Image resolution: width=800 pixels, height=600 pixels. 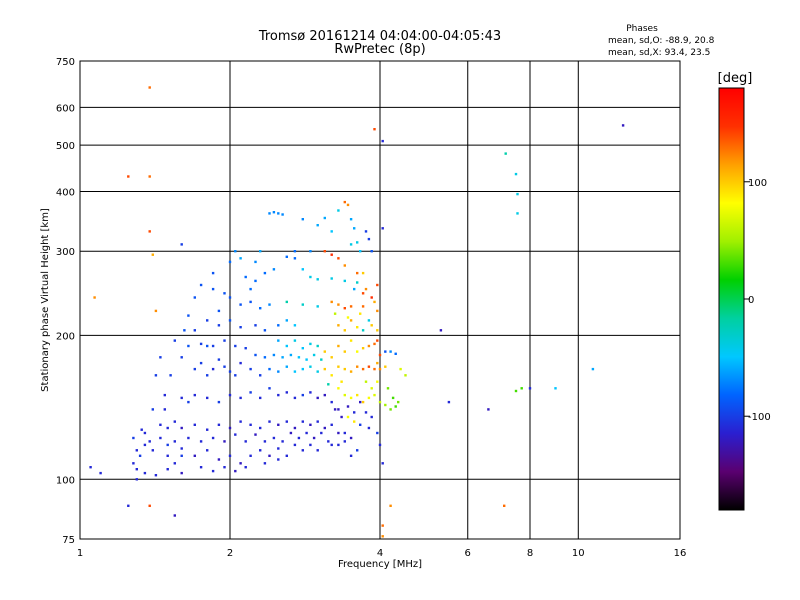 What do you see at coordinates (230, 553) in the screenshot?
I see `x-tick-label: 2` at bounding box center [230, 553].